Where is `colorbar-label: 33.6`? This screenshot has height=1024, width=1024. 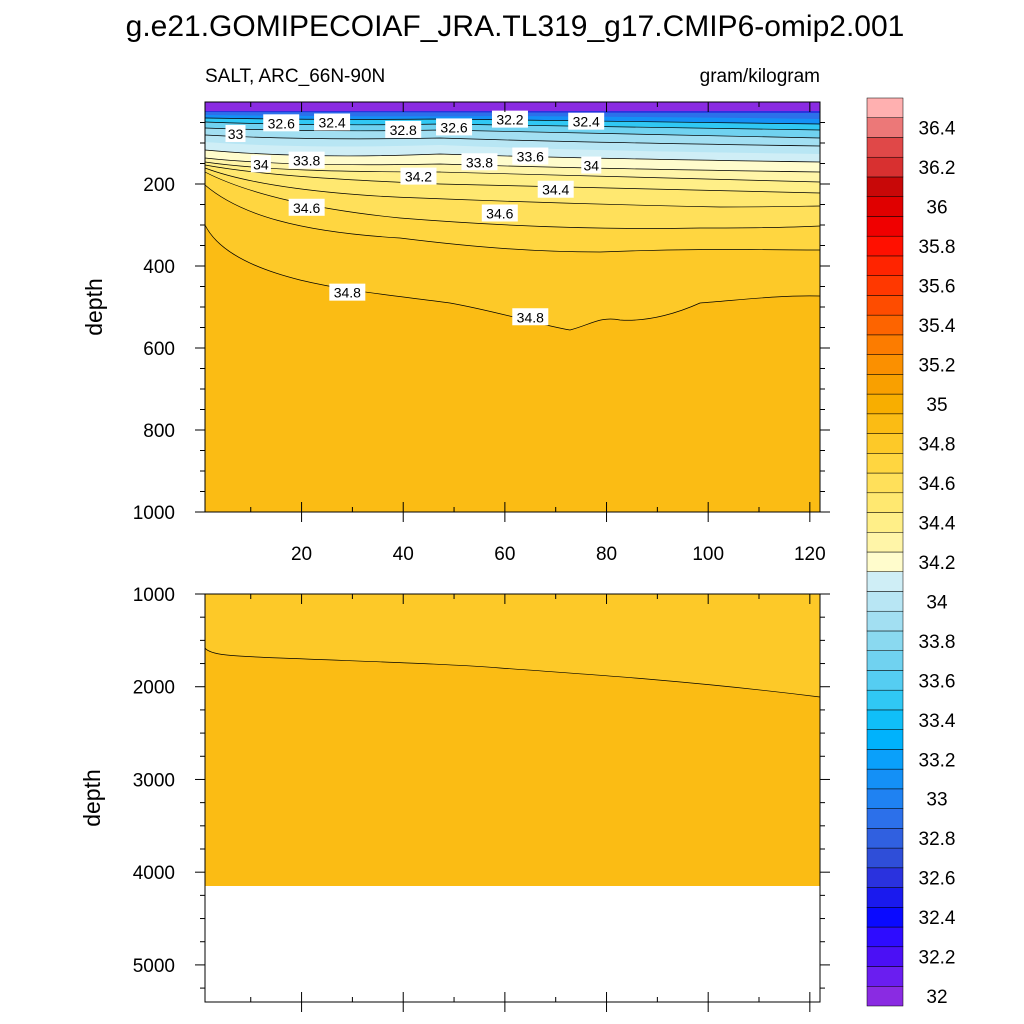
colorbar-label: 33.6 is located at coordinates (937, 681).